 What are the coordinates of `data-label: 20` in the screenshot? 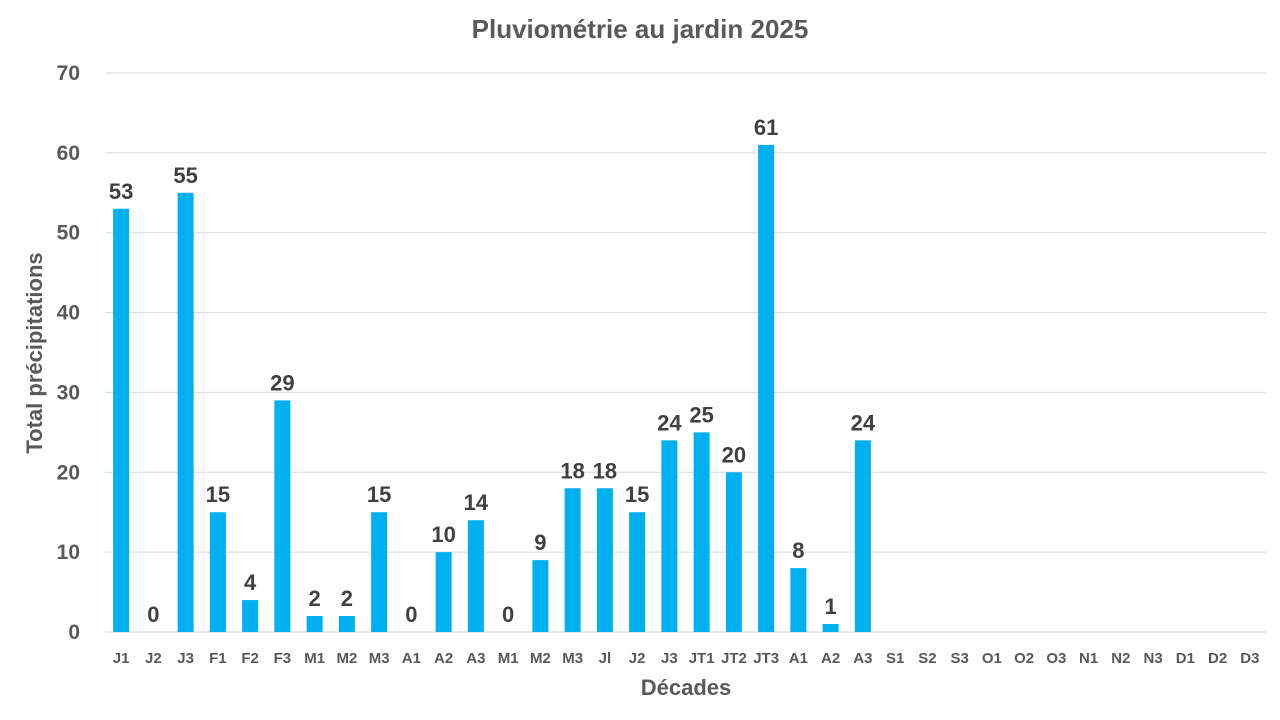 It's located at (734, 454).